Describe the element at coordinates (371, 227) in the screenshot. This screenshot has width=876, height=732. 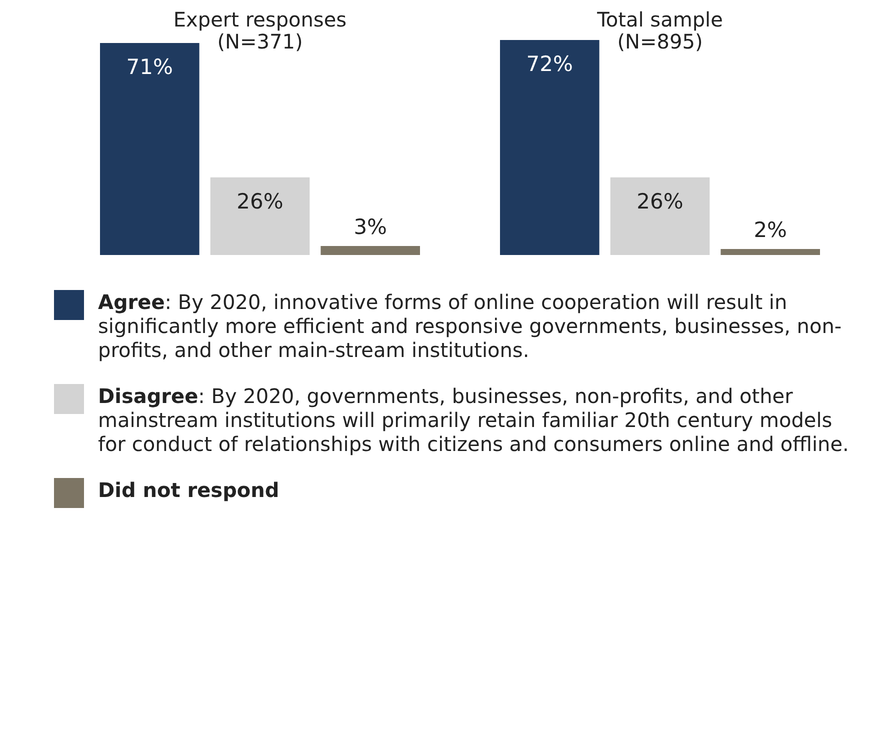
I see `data-label: 3%` at that location.